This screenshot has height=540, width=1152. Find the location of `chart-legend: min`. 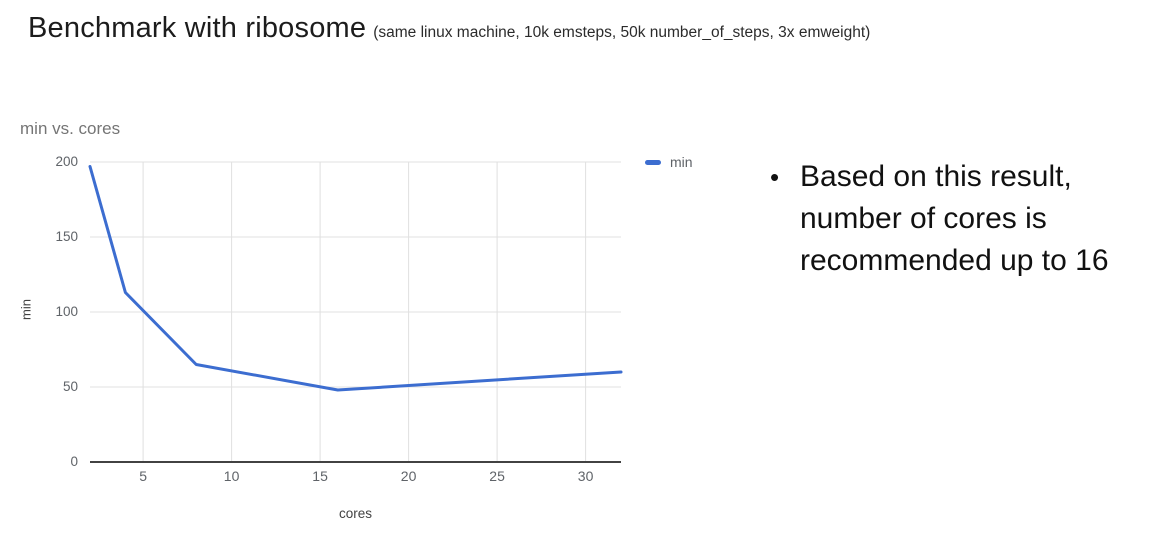

chart-legend: min is located at coordinates (669, 162).